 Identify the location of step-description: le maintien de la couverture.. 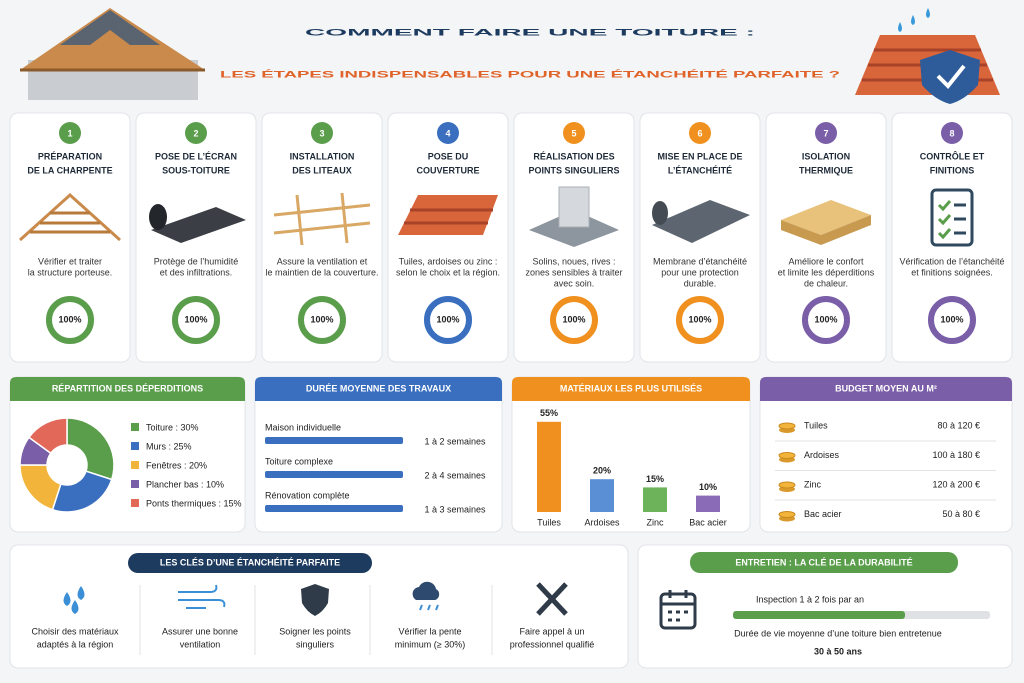
(321, 272).